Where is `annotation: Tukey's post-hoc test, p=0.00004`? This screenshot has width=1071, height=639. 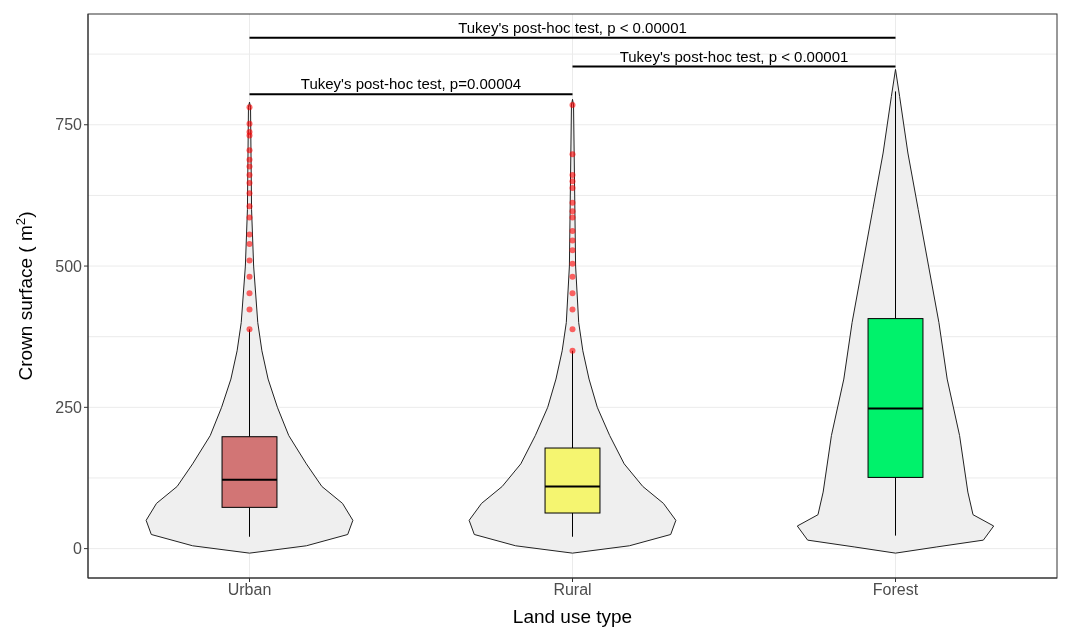 annotation: Tukey's post-hoc test, p=0.00004 is located at coordinates (411, 84).